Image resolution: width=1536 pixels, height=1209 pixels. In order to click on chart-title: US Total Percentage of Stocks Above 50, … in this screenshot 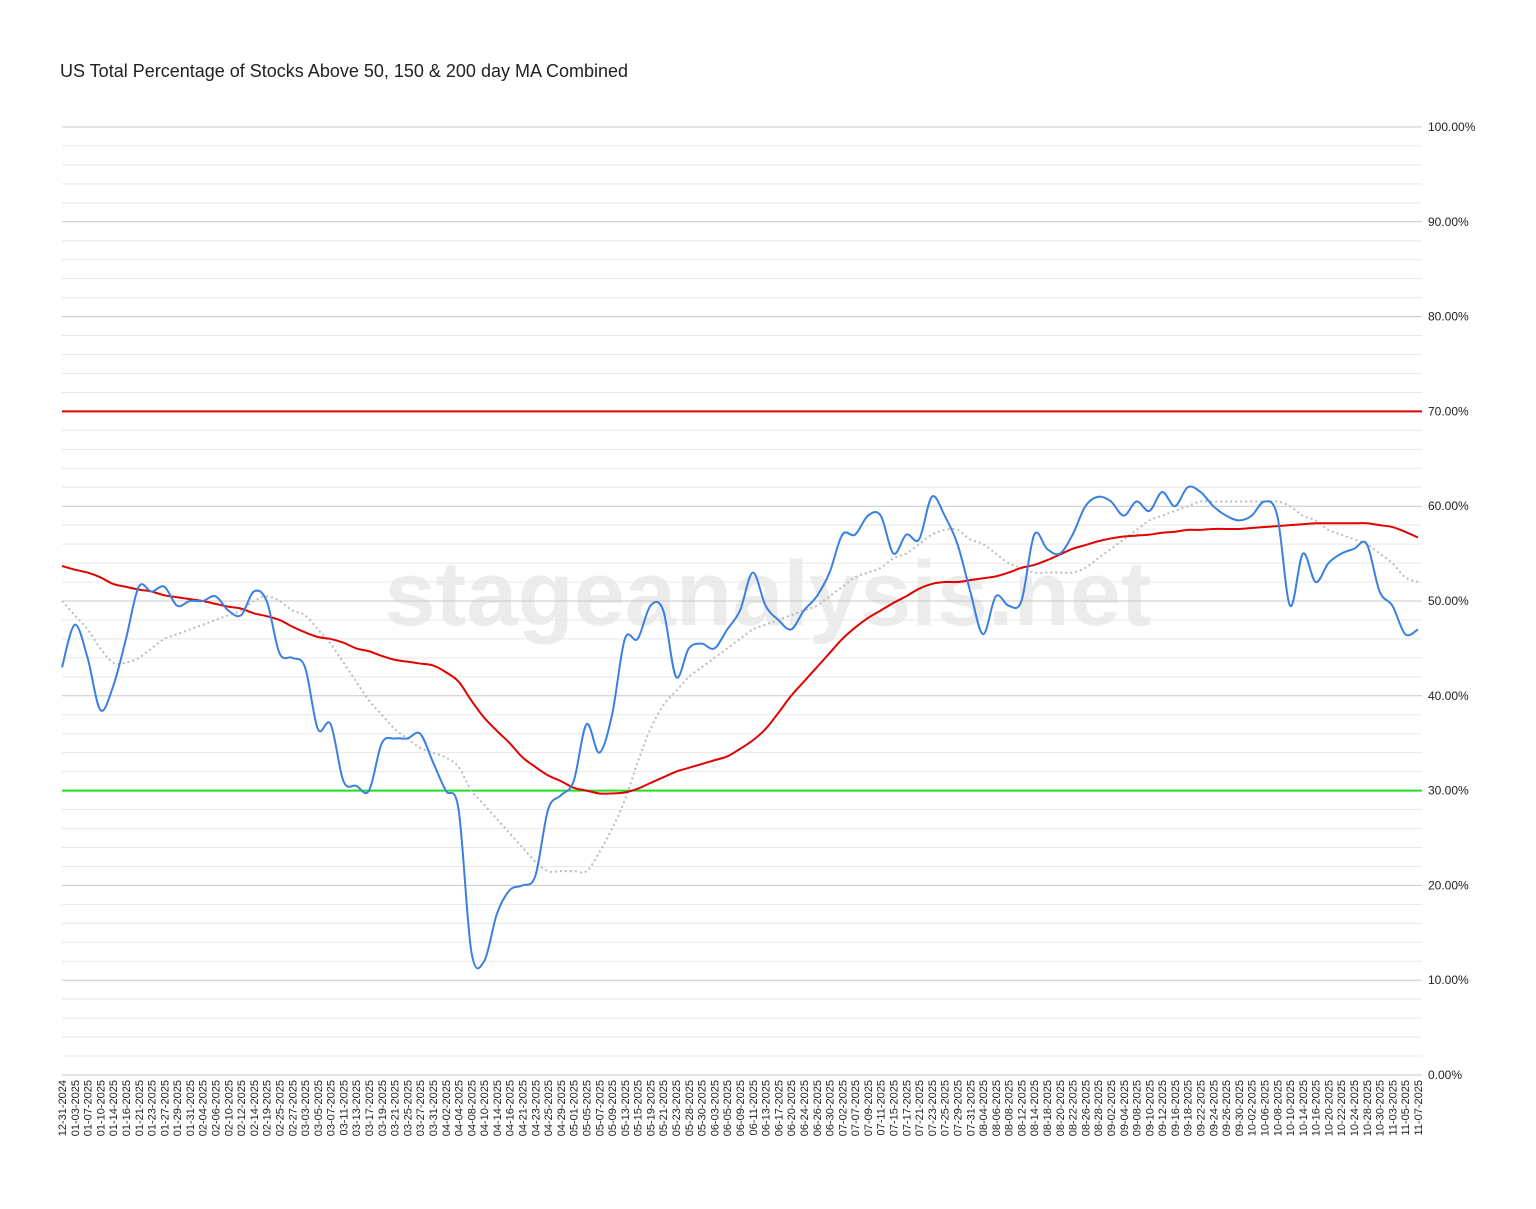, I will do `click(344, 71)`.